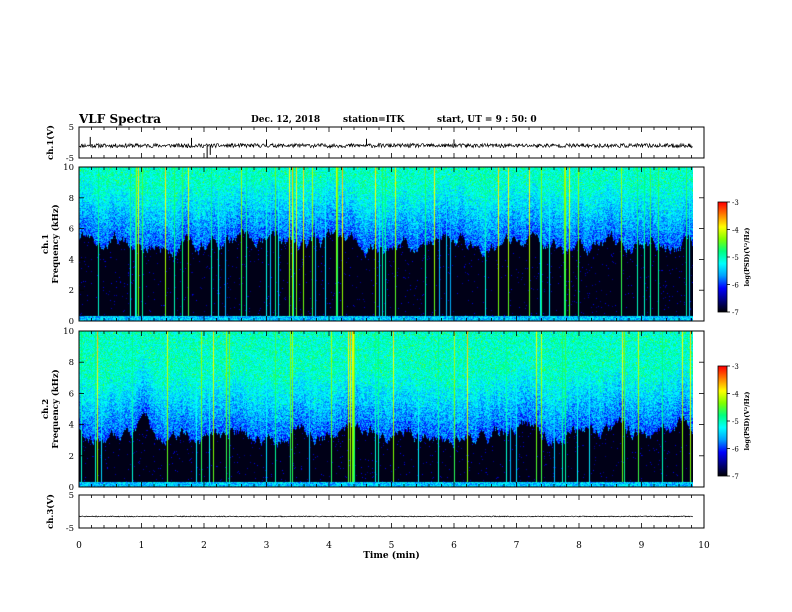 This screenshot has height=612, width=792. Describe the element at coordinates (642, 546) in the screenshot. I see `x-tick-label: 9` at that location.